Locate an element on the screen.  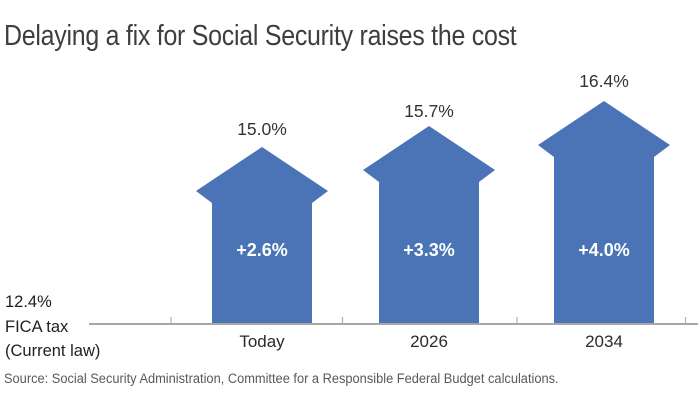
baseline-qualifier: (Current law) is located at coordinates (53, 351).